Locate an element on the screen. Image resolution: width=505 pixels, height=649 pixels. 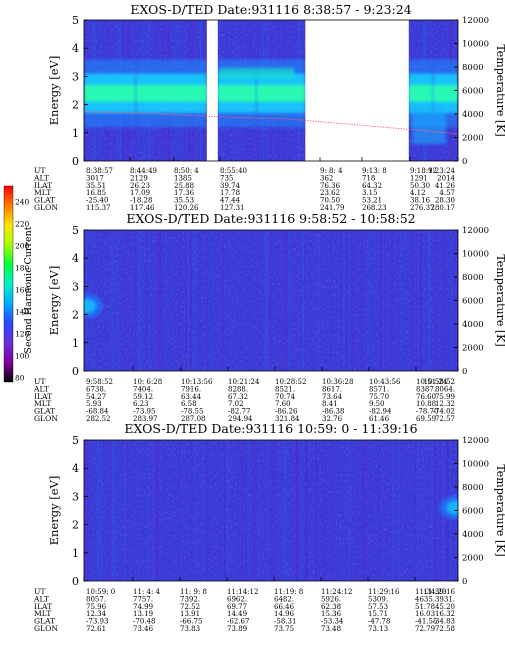
table-cell: 76.36 is located at coordinates (330, 186).